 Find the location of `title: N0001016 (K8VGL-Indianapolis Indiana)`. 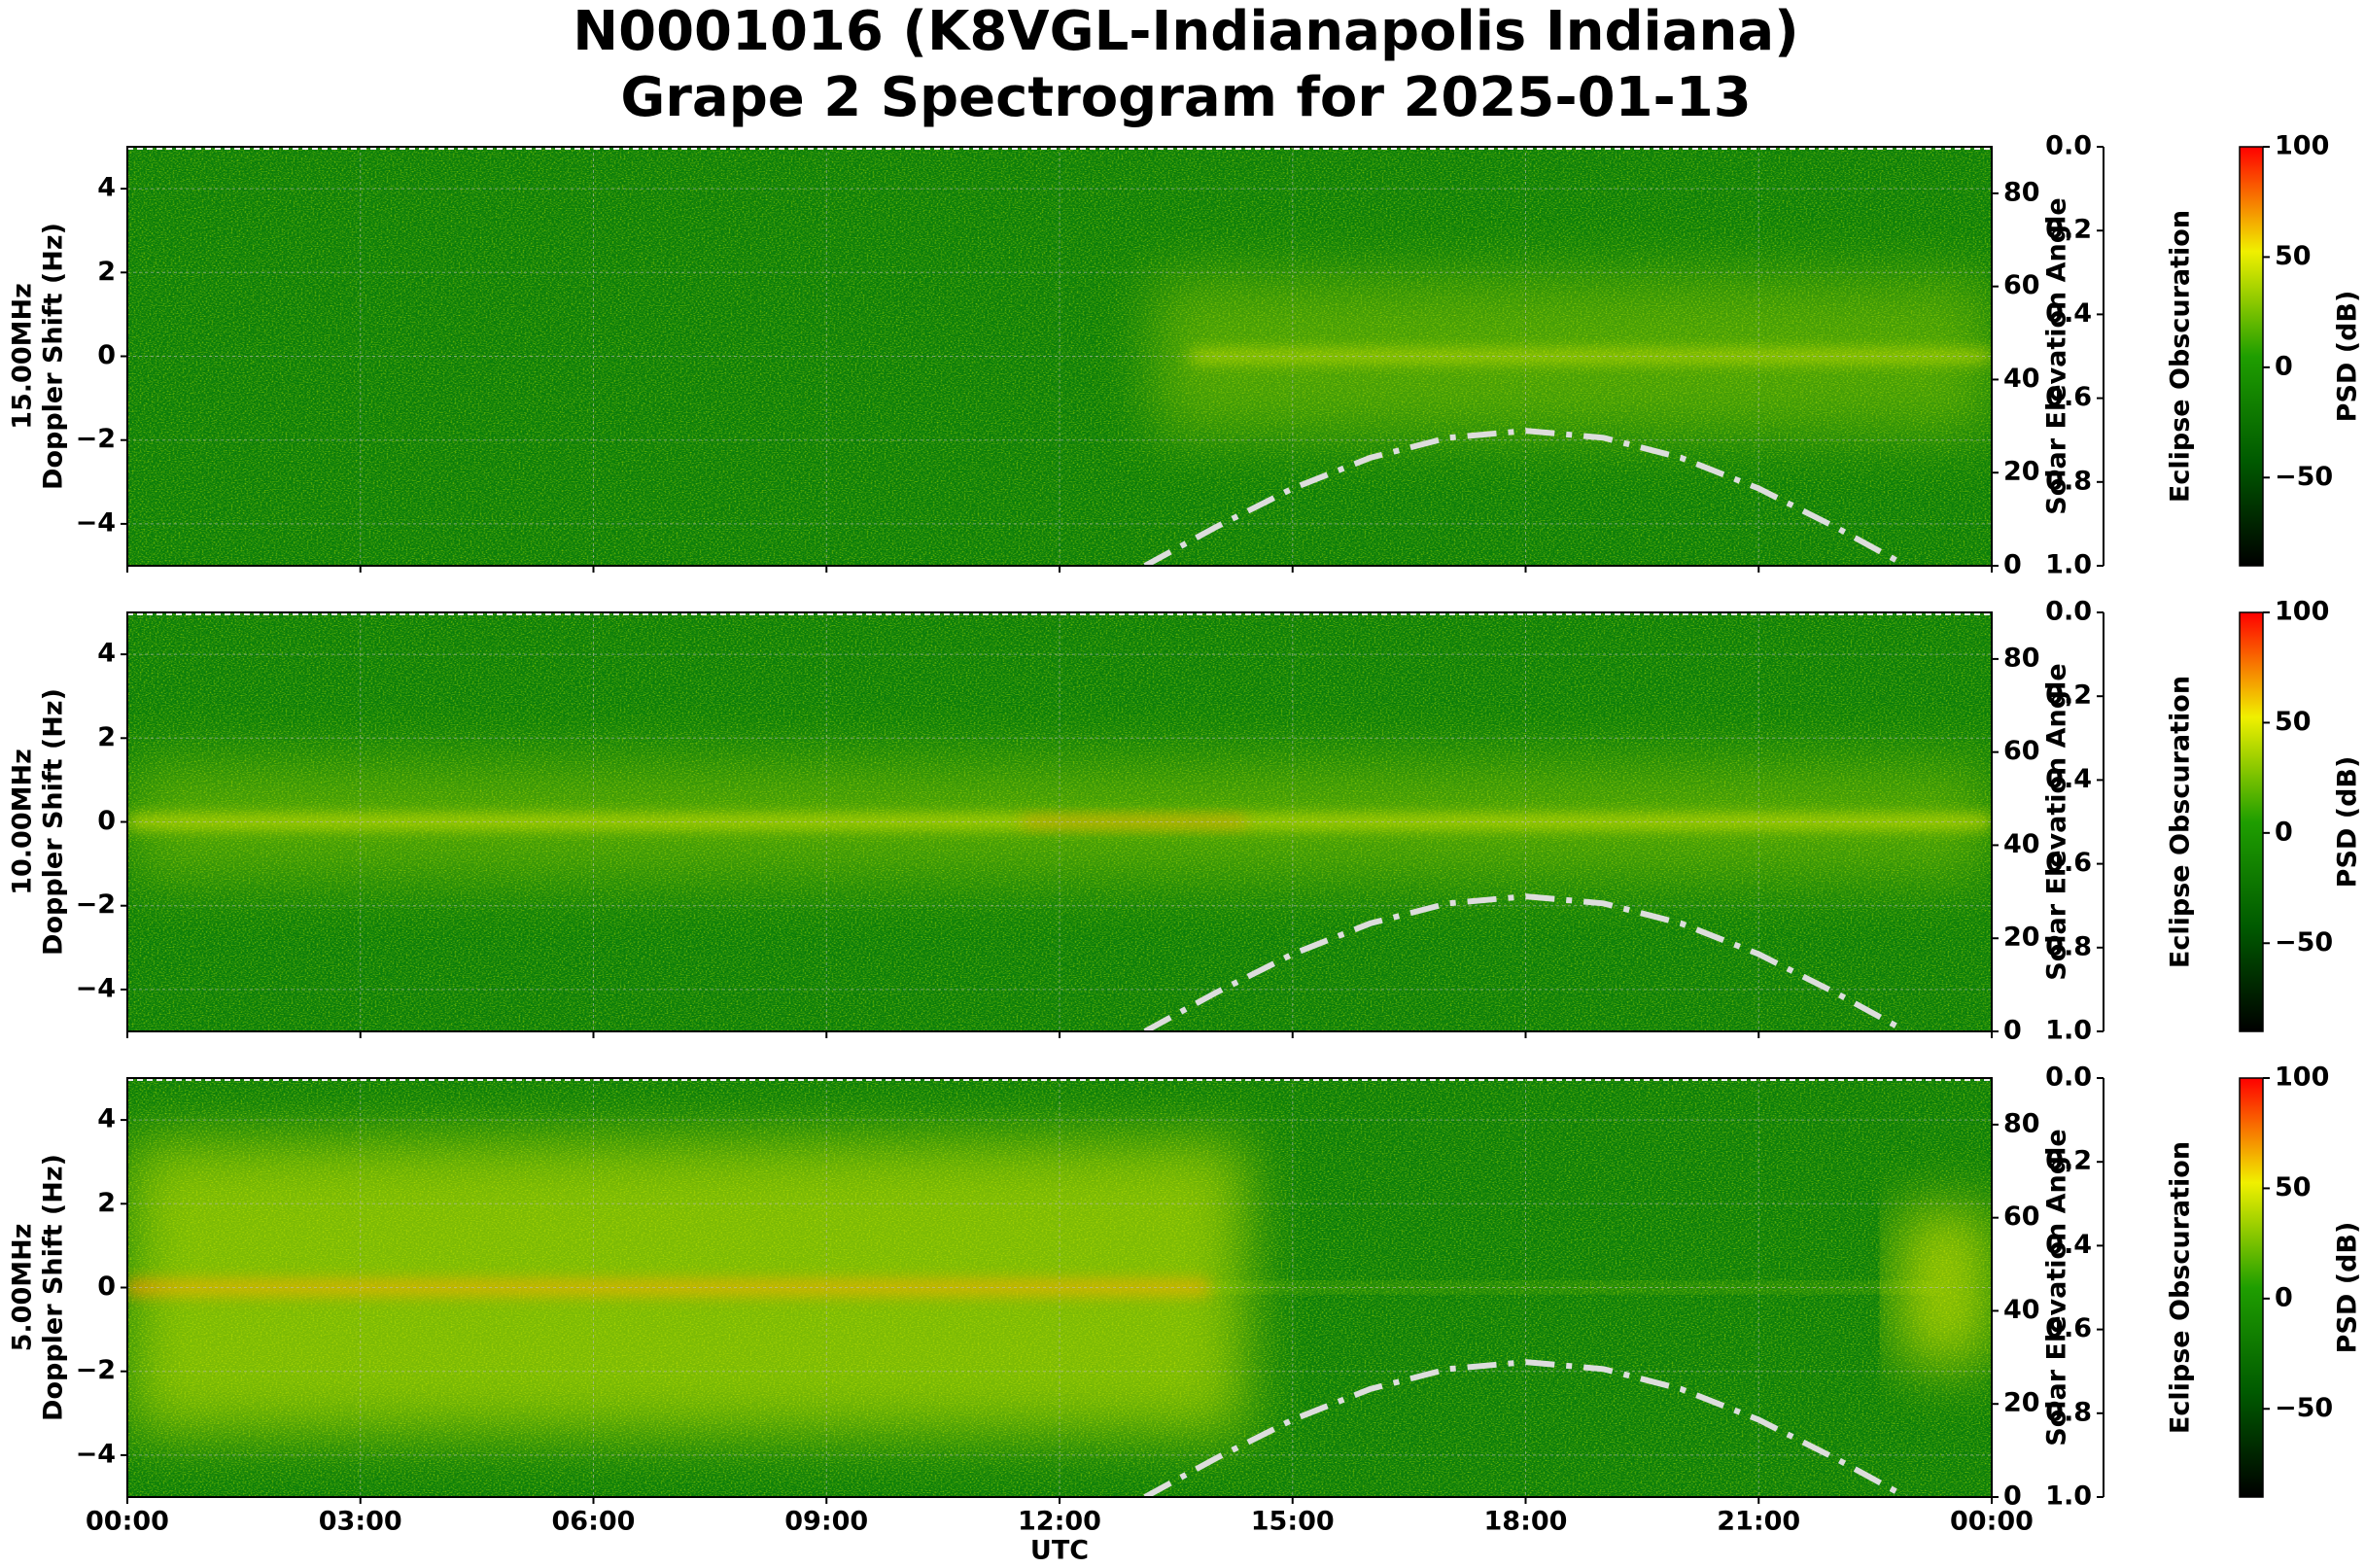

title: N0001016 (K8VGL-Indianapolis Indiana) is located at coordinates (1186, 31).